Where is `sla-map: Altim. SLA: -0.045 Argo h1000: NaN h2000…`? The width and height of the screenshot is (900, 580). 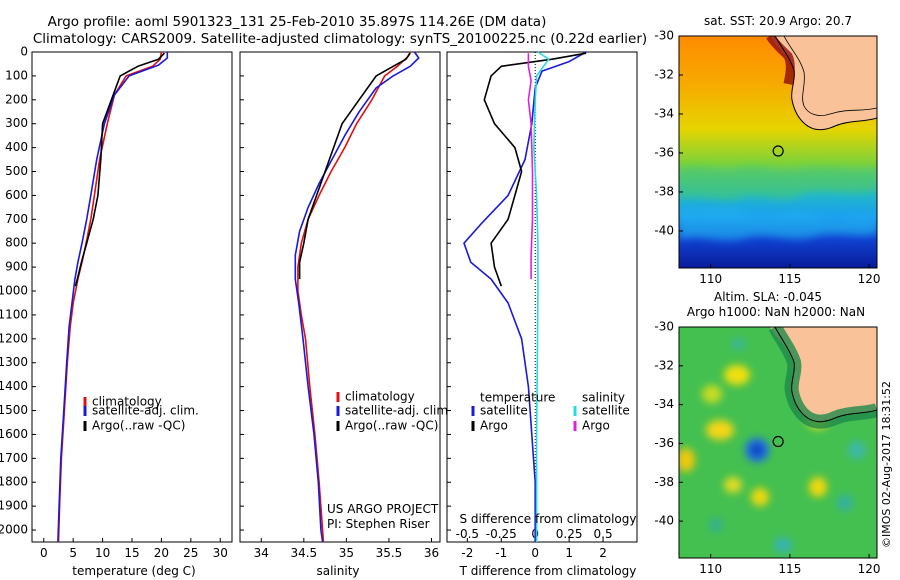
sla-map: Altim. SLA: -0.045 Argo h1000: NaN h2000… is located at coordinates (767, 433).